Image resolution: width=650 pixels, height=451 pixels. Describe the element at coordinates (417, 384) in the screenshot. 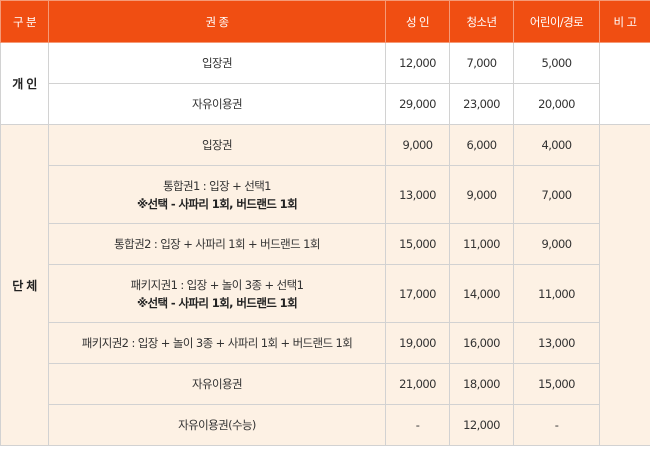

I see `price-adult: 21,000` at that location.